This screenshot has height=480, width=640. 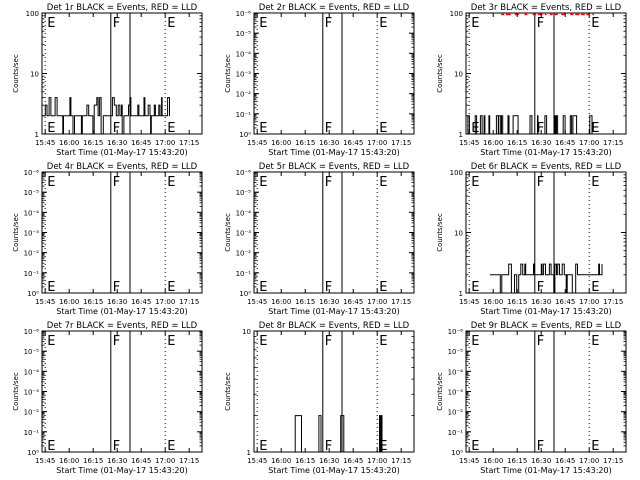 I want to click on y-tick-label: 10⁻³, so click(x=32, y=393).